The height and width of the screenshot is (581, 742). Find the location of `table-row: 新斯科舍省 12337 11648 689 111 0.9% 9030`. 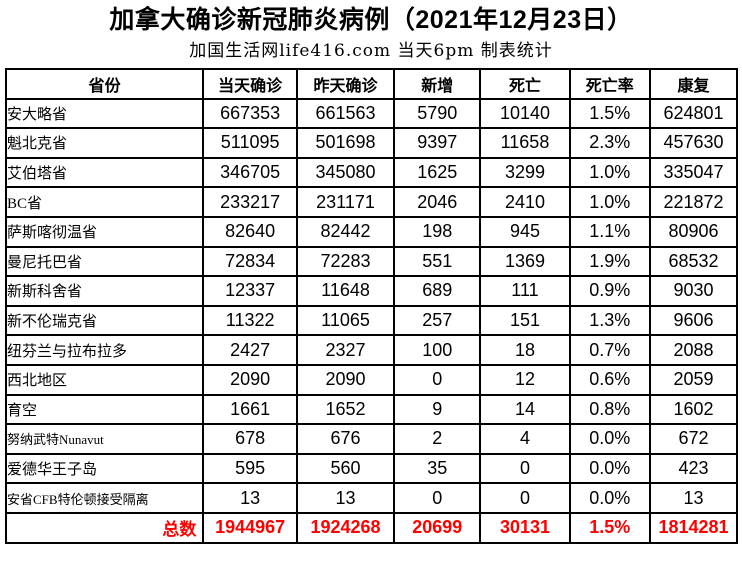

table-row: 新斯科舍省 12337 11648 689 111 0.9% 9030 is located at coordinates (371, 291).